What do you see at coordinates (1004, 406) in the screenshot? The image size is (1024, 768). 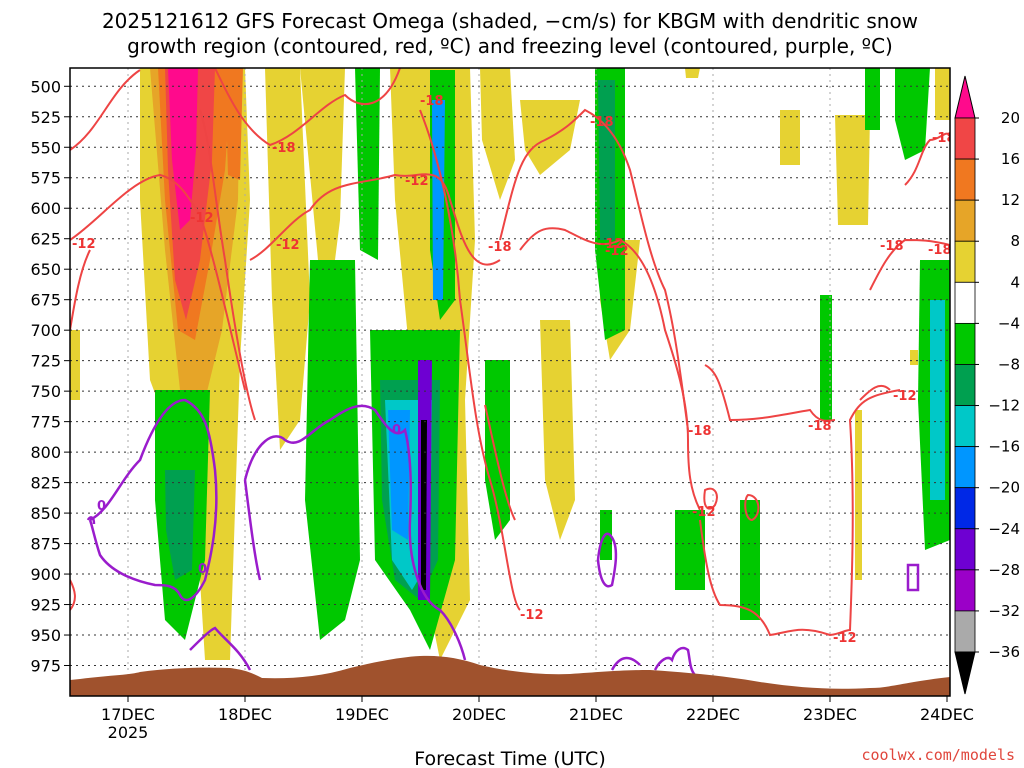 I see `colorbar-tick-label: −12` at bounding box center [1004, 406].